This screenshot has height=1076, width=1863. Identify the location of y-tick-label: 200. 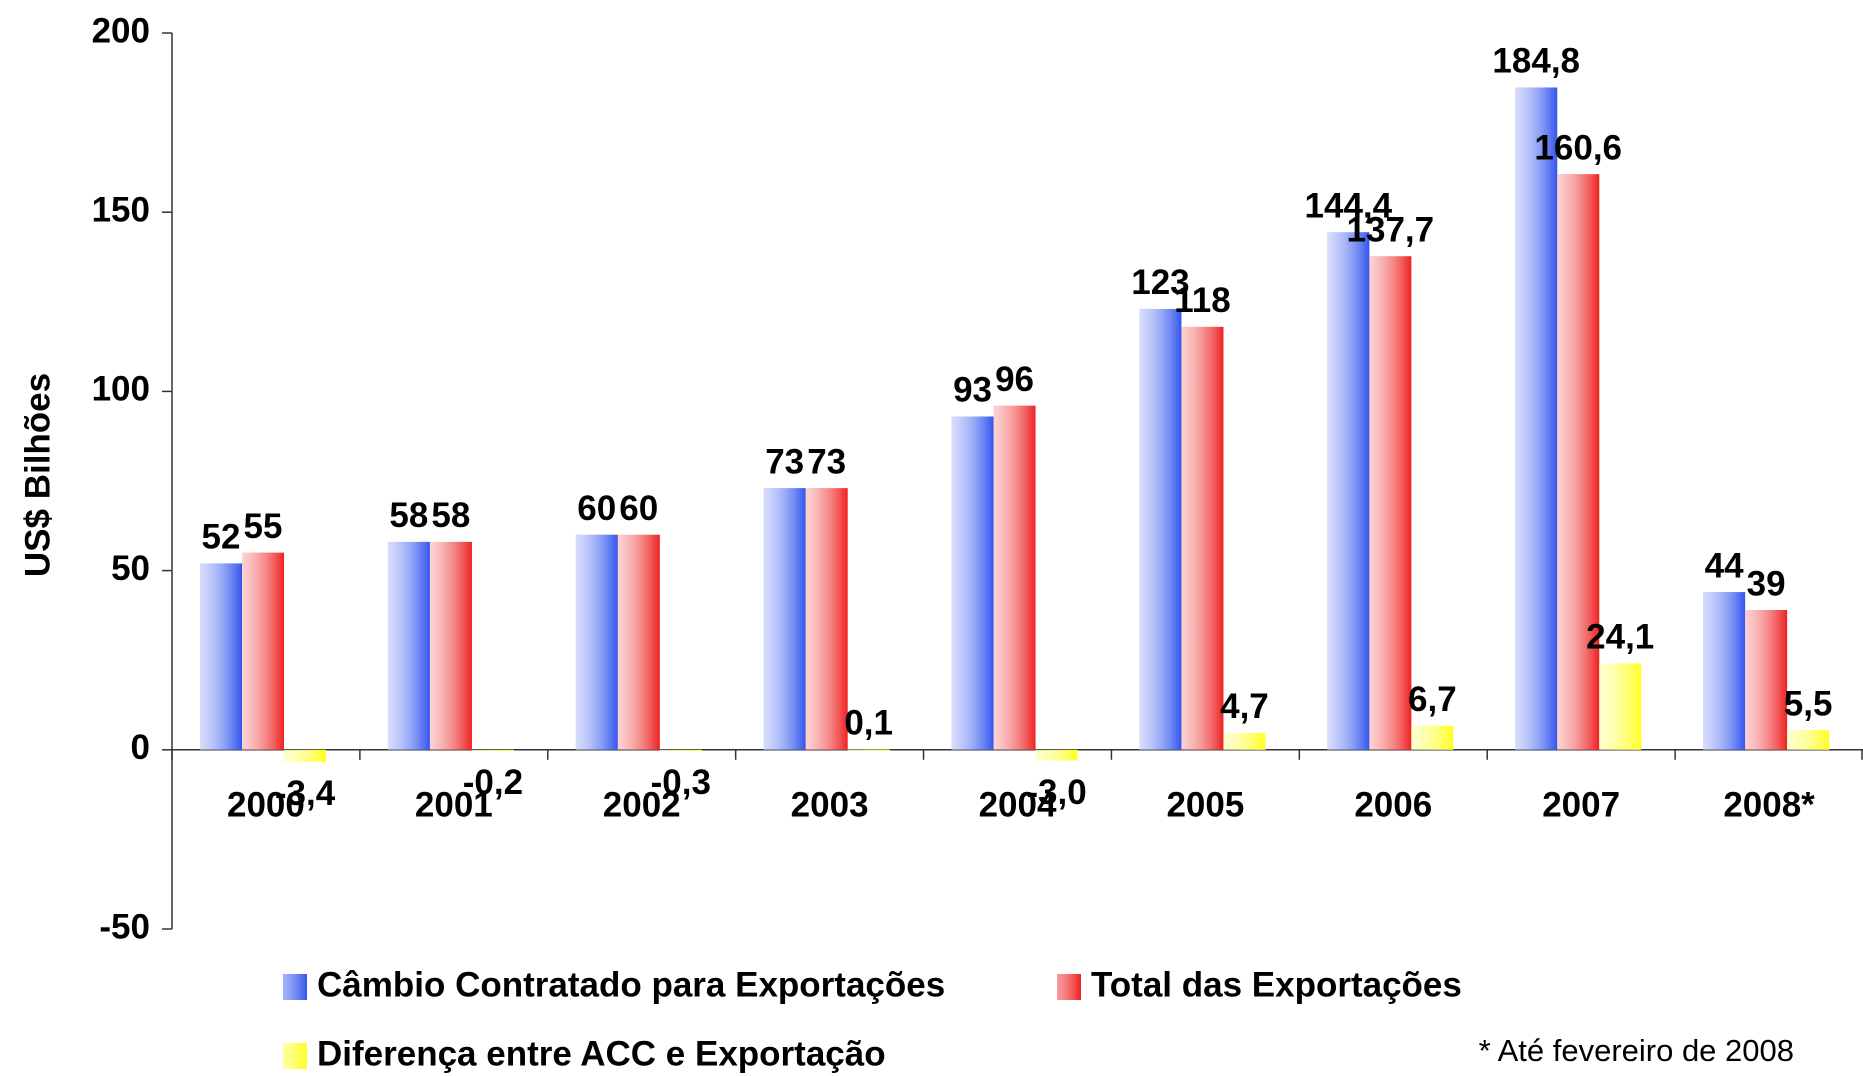
(121, 30).